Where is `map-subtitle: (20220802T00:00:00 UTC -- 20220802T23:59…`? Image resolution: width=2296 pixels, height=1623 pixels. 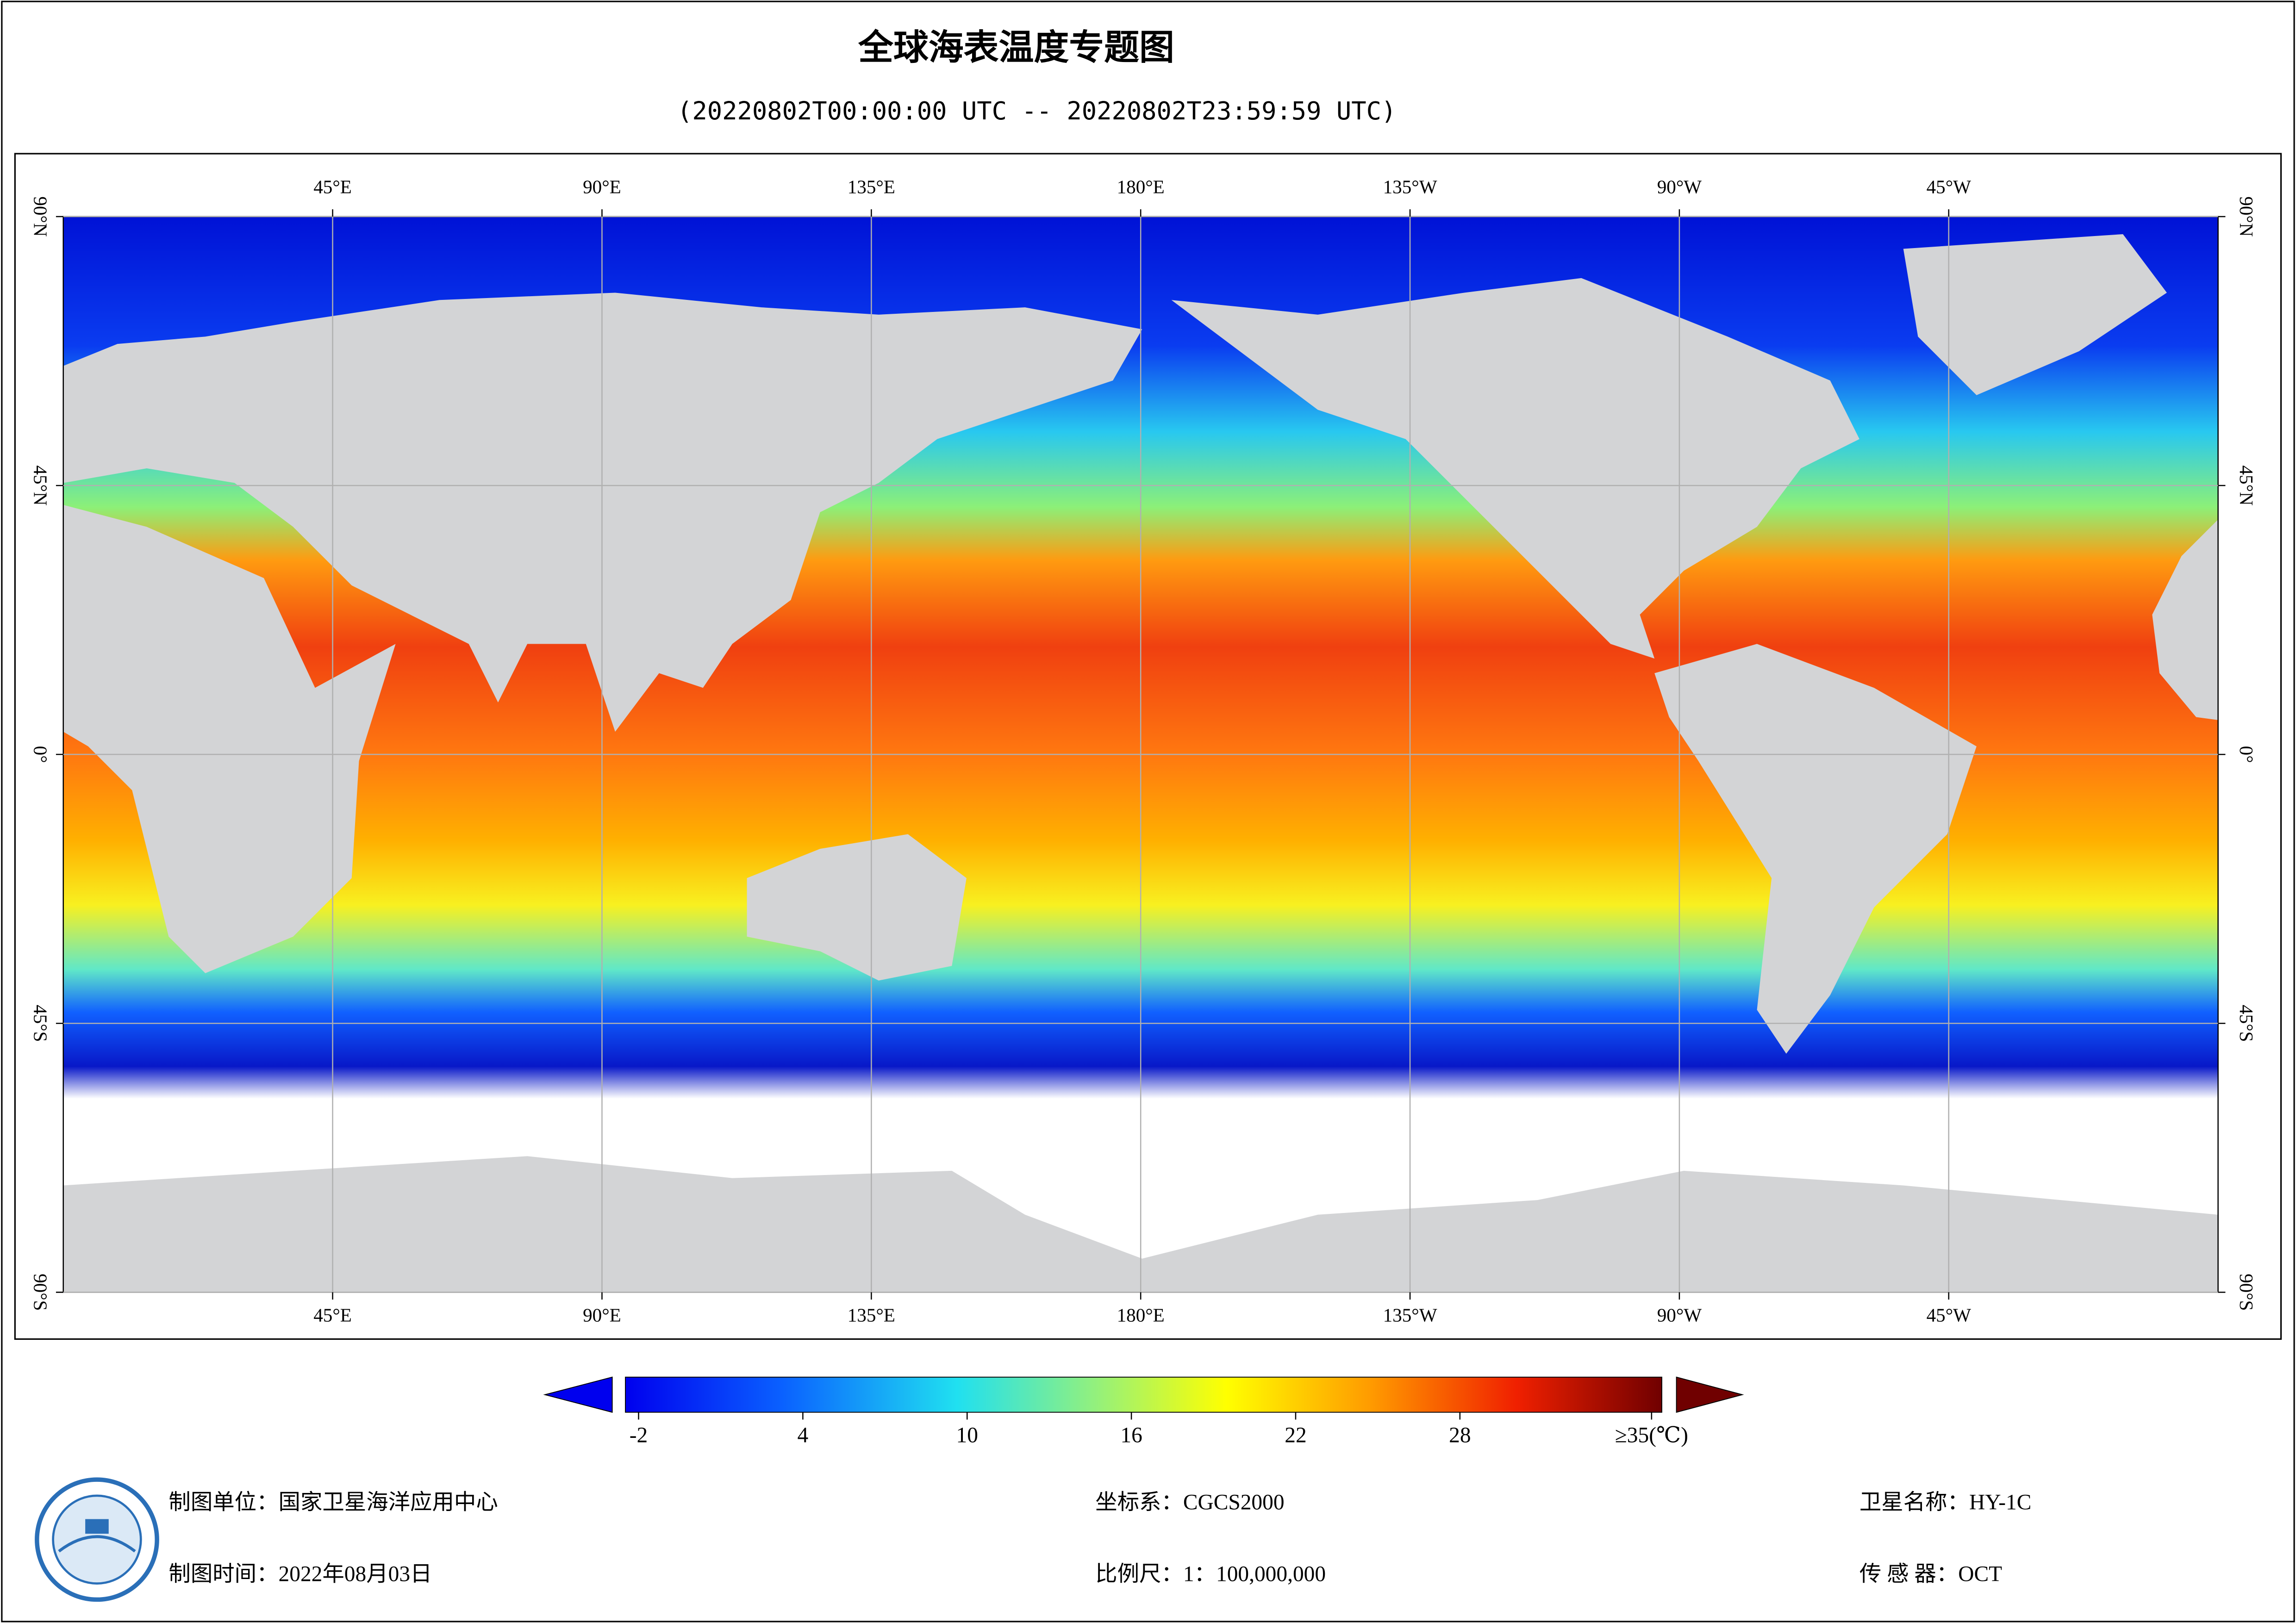
map-subtitle: (20220802T00:00:00 UTC -- 20220802T23:59… is located at coordinates (1036, 110).